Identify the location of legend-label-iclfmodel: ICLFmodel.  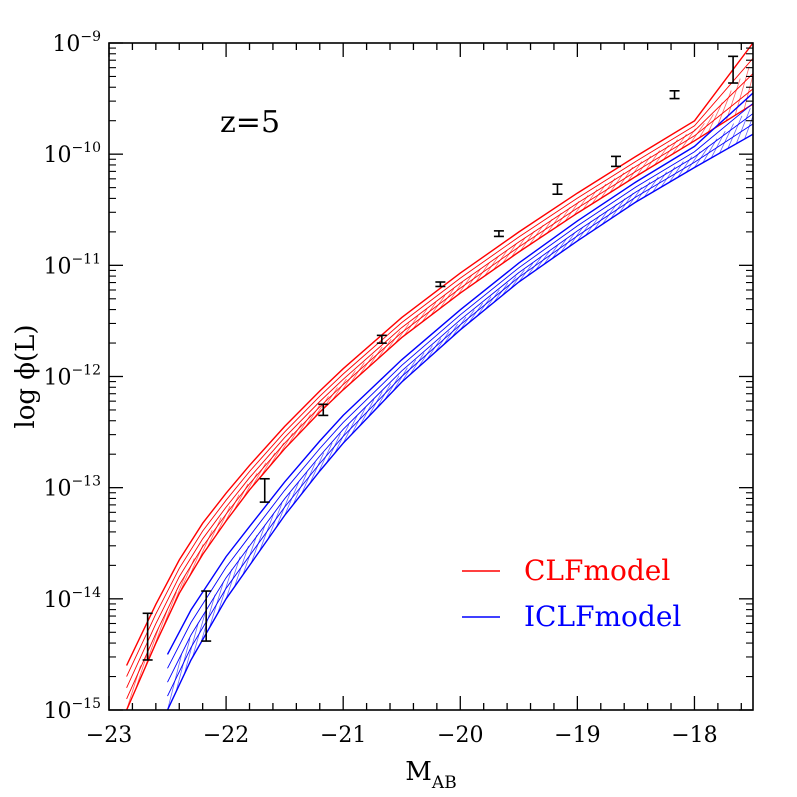
(602, 616).